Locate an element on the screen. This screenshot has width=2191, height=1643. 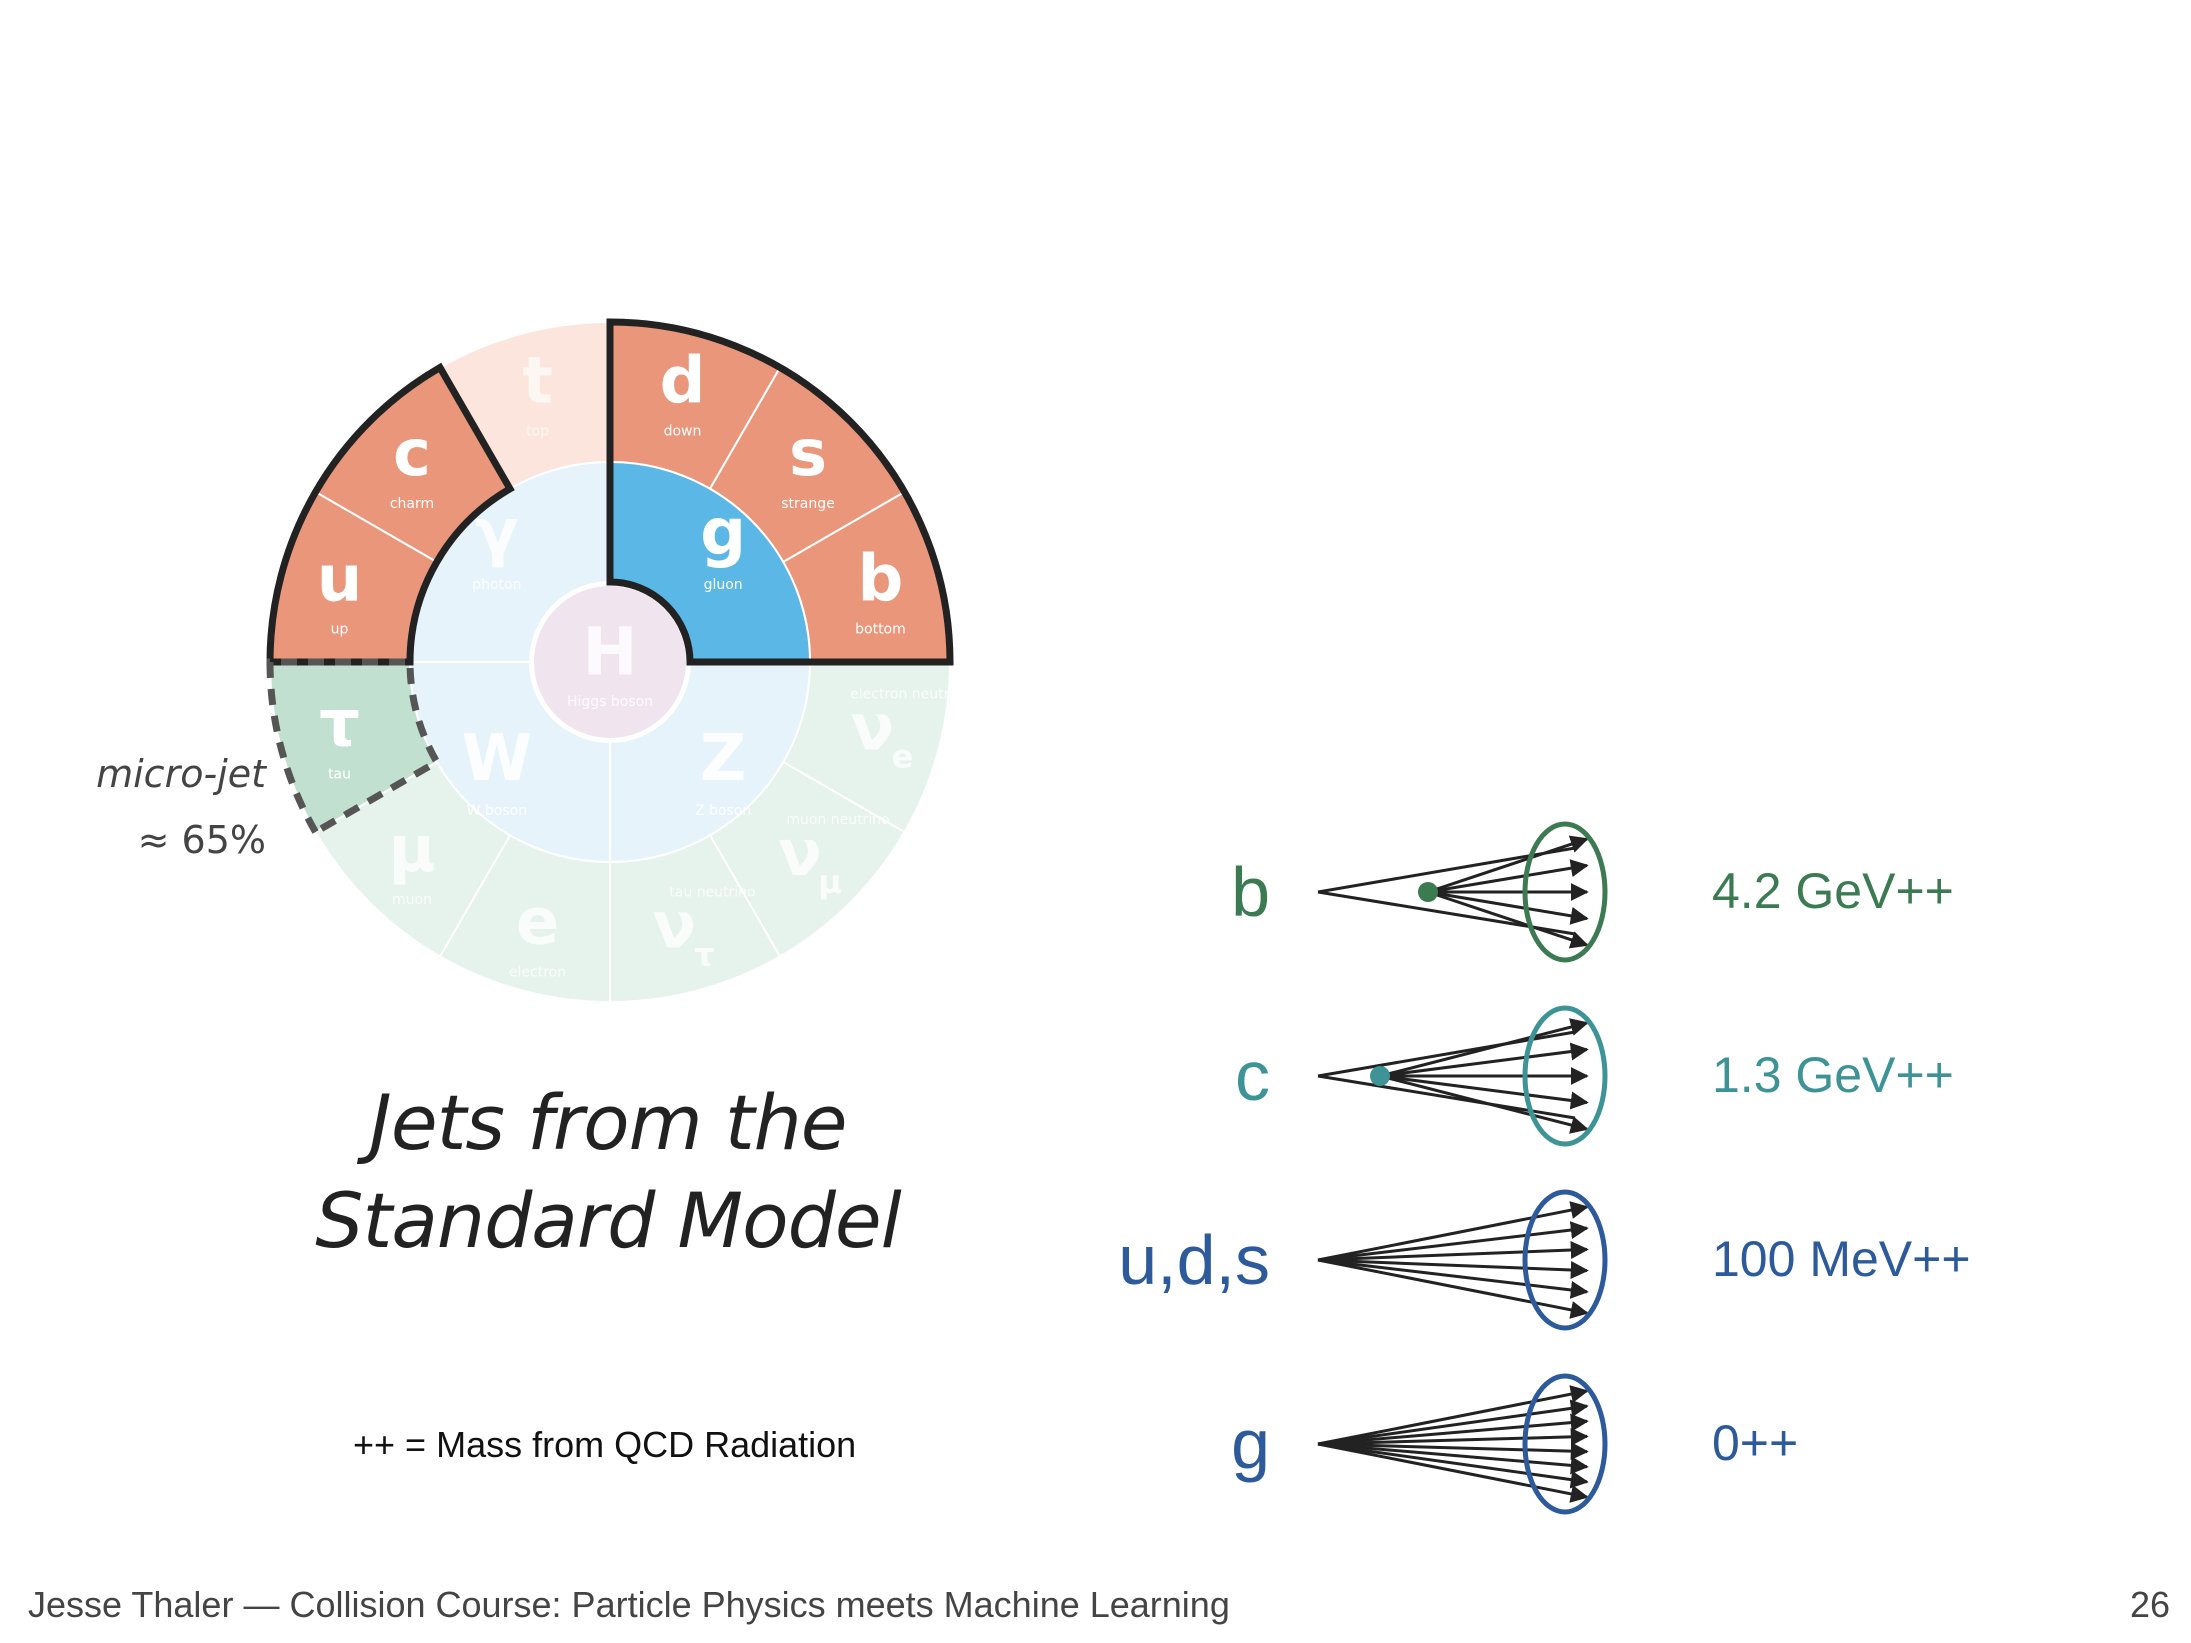
jet-label-c: c is located at coordinates (1252, 1076).